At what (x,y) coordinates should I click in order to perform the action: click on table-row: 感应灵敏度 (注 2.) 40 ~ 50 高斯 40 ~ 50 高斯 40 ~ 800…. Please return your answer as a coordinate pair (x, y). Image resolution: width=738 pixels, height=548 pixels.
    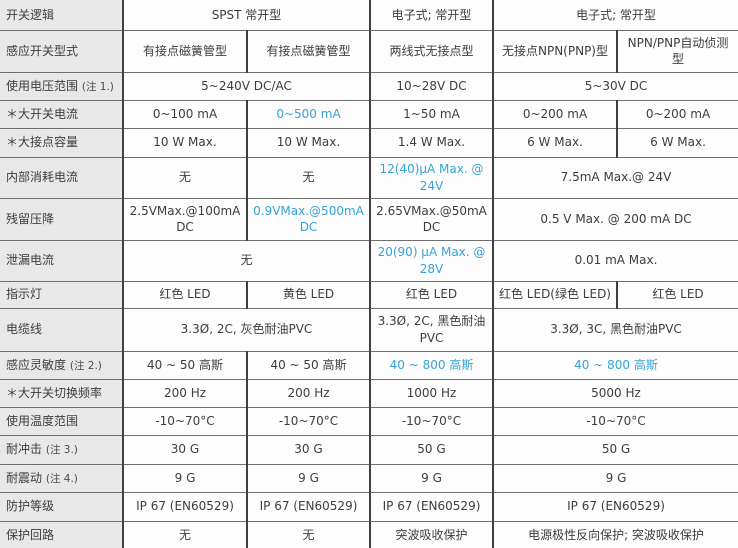
    Looking at the image, I should click on (369, 365).